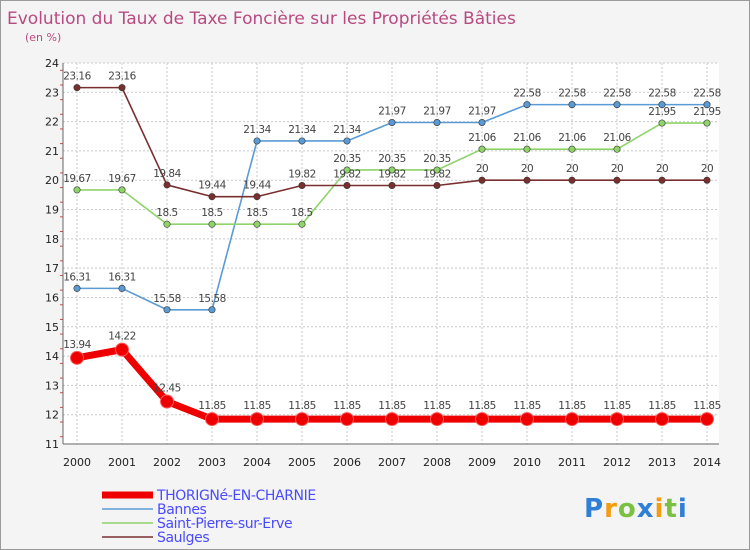 The height and width of the screenshot is (550, 750). Describe the element at coordinates (662, 462) in the screenshot. I see `x-tick-label: 2013` at that location.